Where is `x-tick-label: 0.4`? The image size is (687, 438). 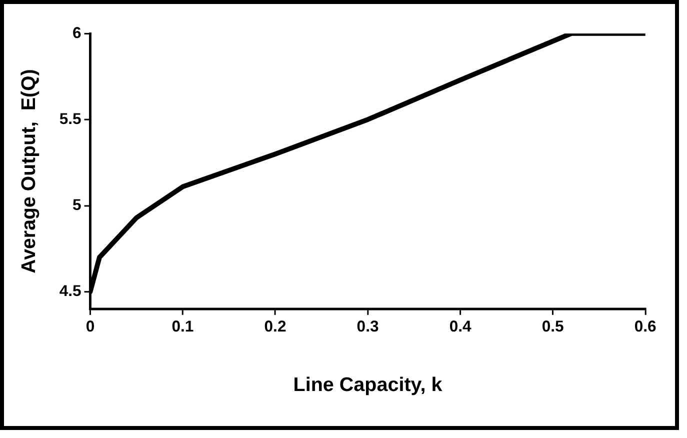 x-tick-label: 0.4 is located at coordinates (460, 327).